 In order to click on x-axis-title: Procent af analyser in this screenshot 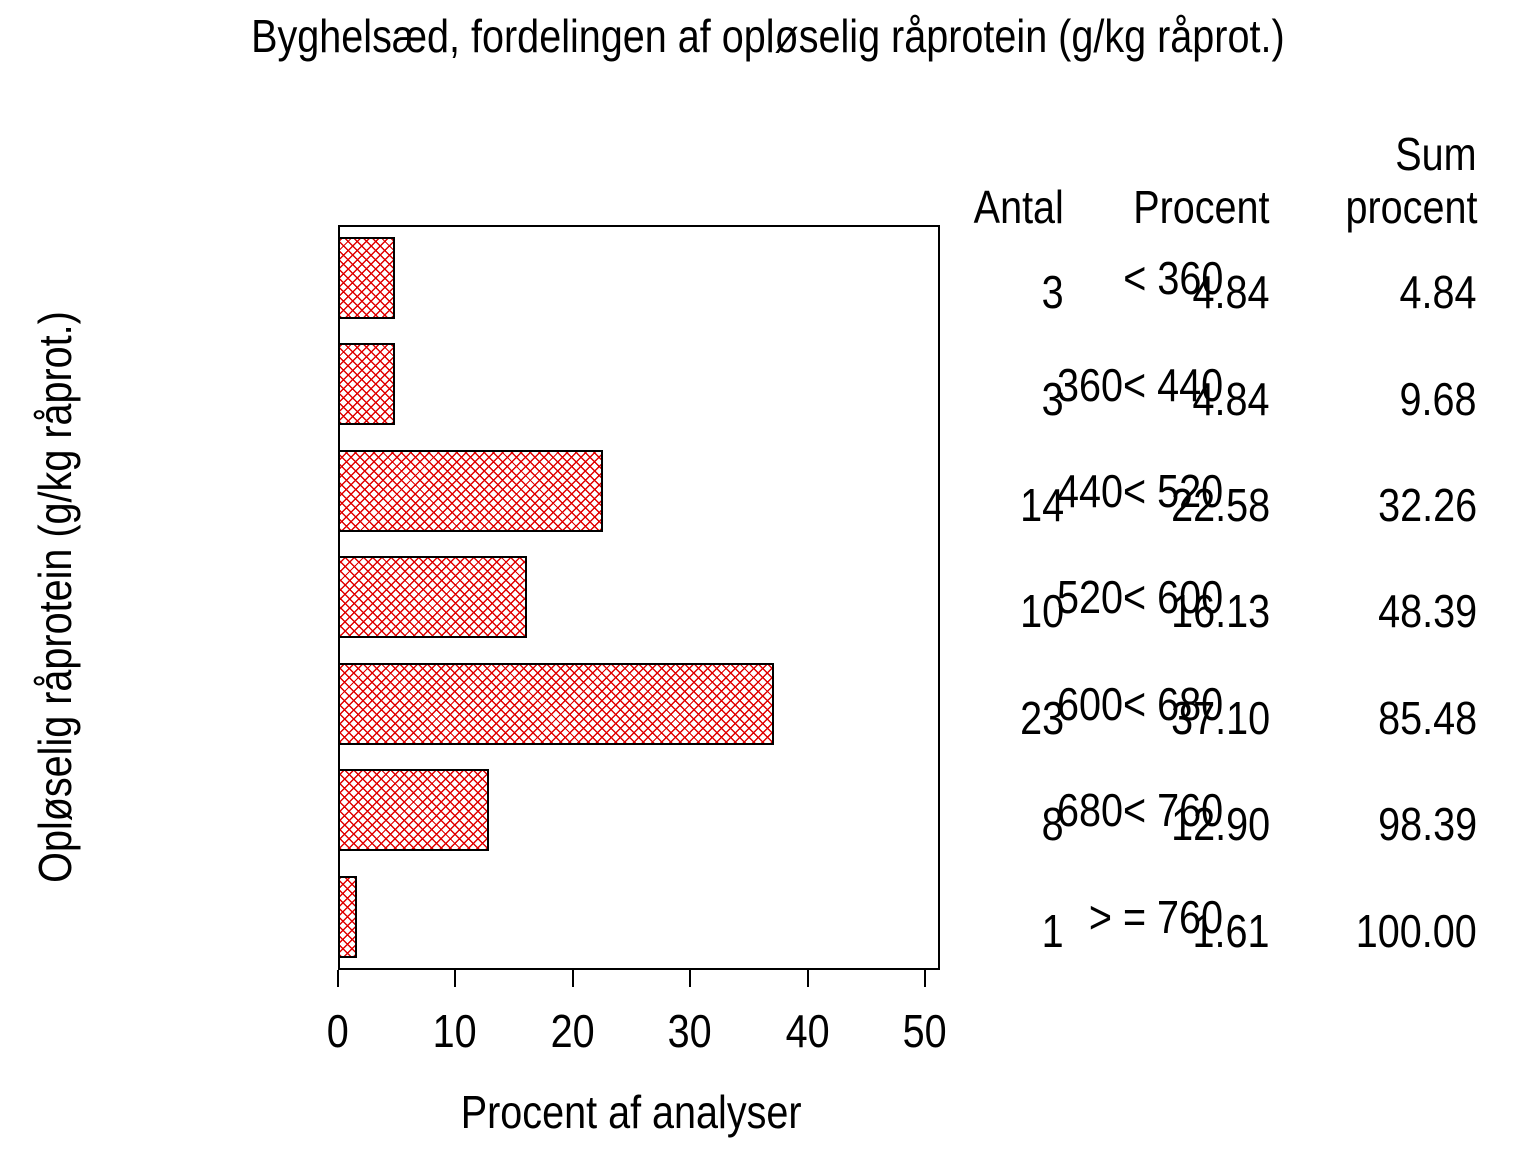, I will do `click(631, 1112)`.